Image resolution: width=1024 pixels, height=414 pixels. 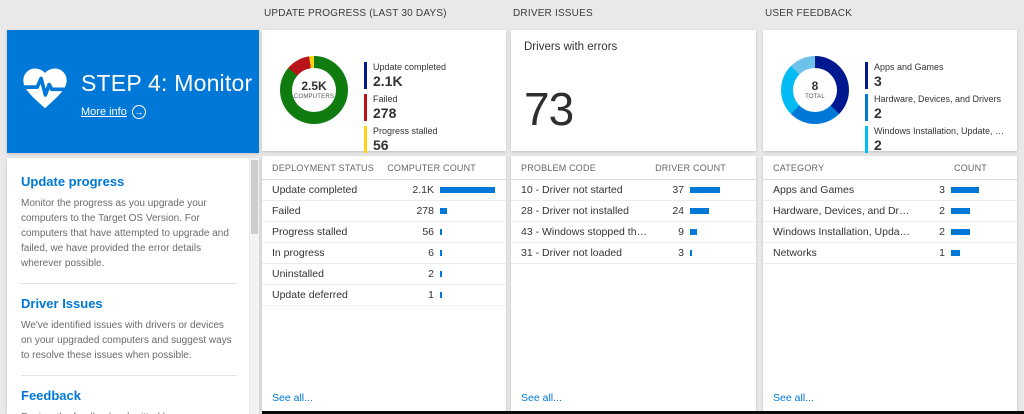 What do you see at coordinates (678, 190) in the screenshot?
I see `row-value: 37` at bounding box center [678, 190].